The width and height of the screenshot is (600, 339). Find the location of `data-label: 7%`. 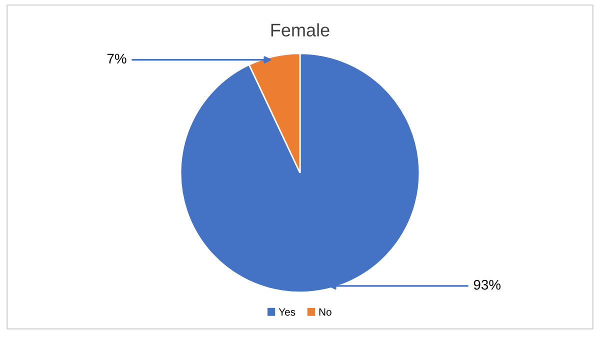

data-label: 7% is located at coordinates (116, 59).